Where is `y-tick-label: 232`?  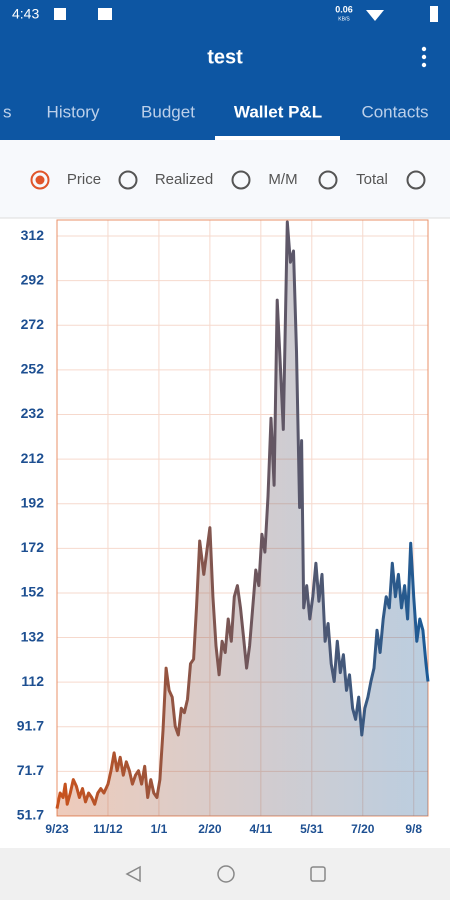
y-tick-label: 232 is located at coordinates (33, 413).